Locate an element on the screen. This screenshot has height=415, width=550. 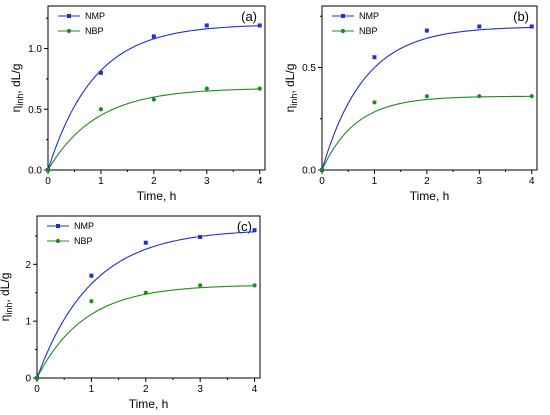
y-tick-label: 0 is located at coordinates (28, 379).